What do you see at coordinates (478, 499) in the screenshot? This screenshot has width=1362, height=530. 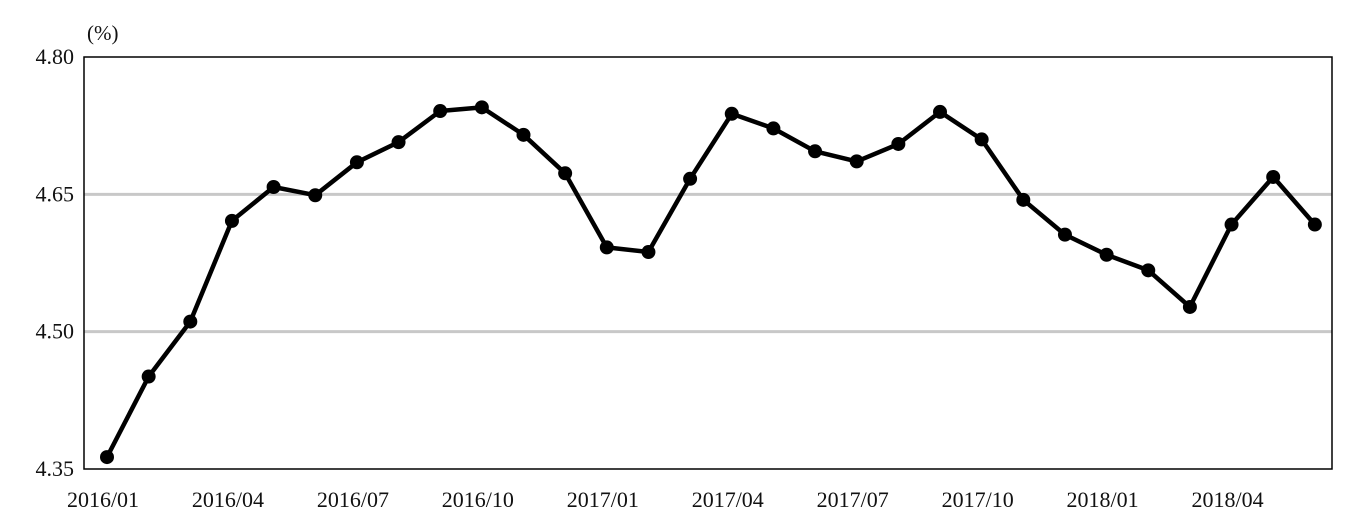 I see `x-tick-label: 2016/10` at bounding box center [478, 499].